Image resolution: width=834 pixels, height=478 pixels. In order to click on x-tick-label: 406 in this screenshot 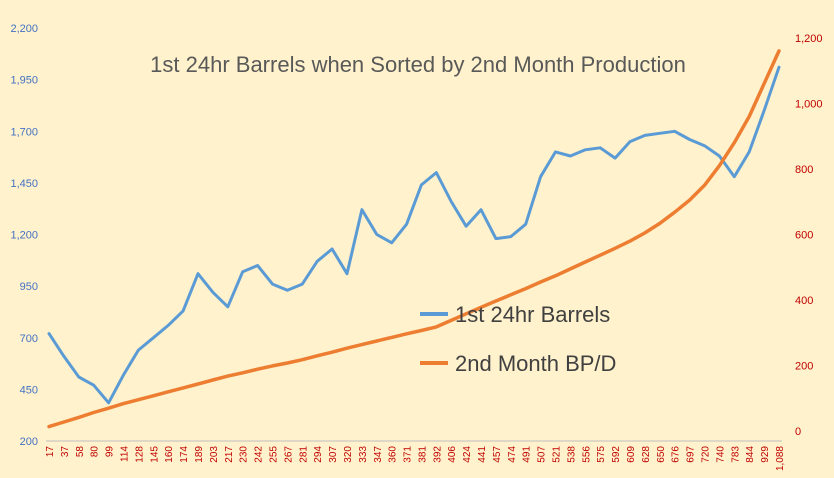, I will do `click(452, 454)`.